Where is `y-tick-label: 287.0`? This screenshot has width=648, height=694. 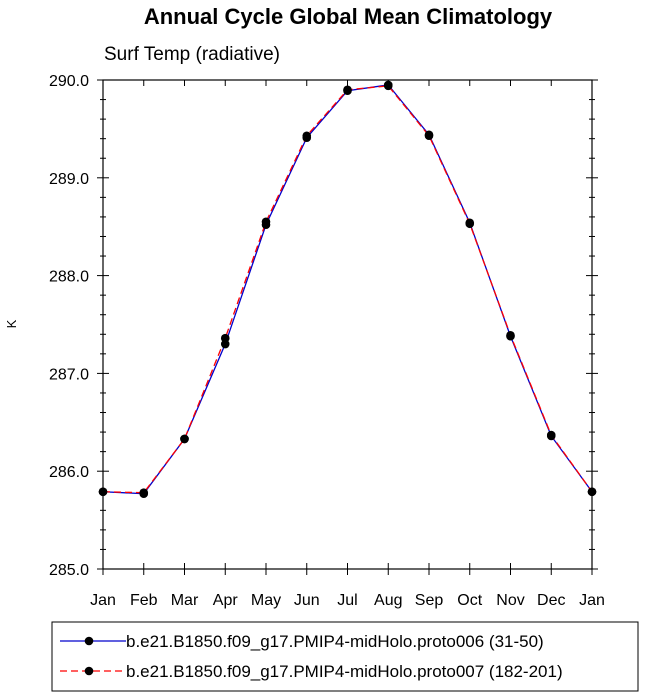
y-tick-label: 287.0 is located at coordinates (69, 374).